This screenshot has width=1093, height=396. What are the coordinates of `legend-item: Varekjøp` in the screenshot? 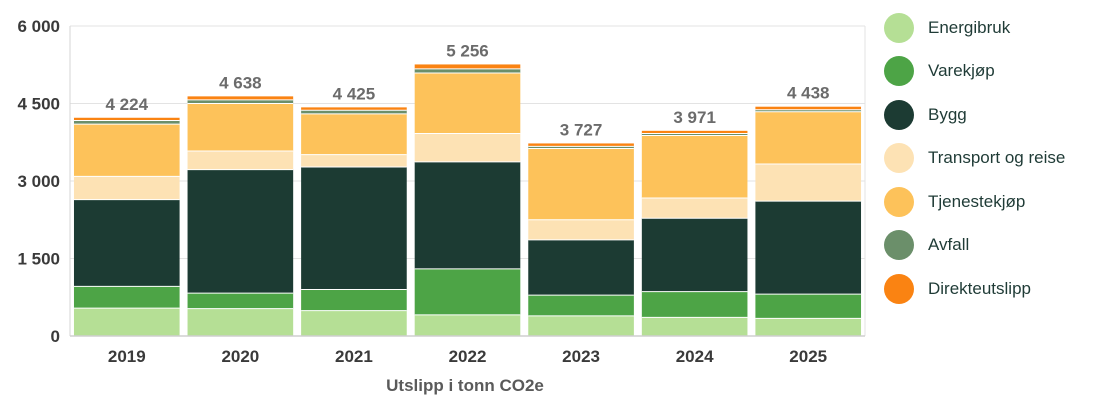 It's located at (986, 72).